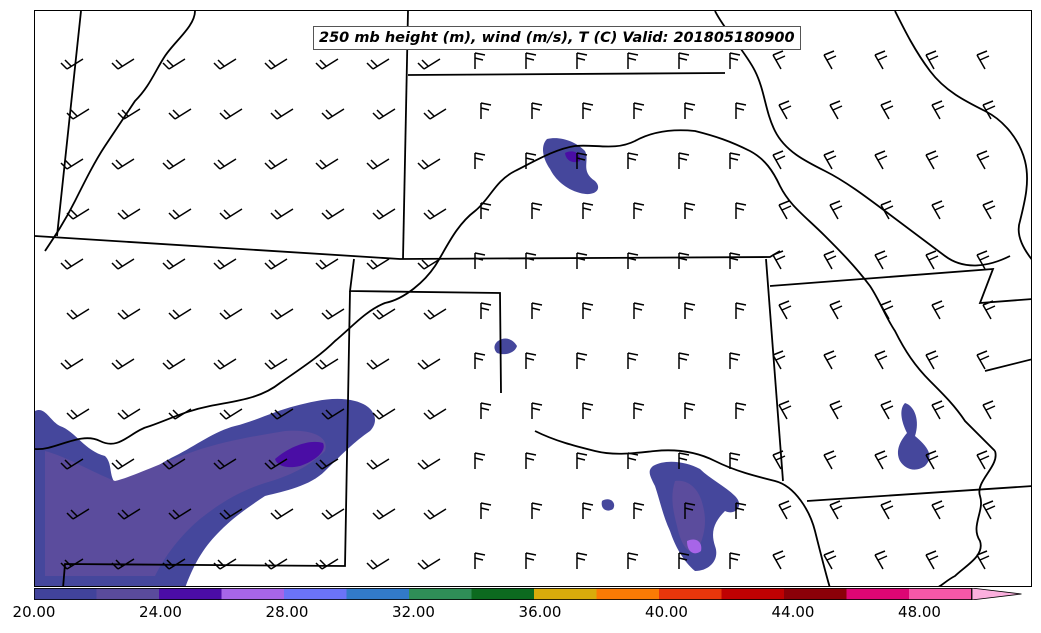  Describe the element at coordinates (688, 516) in the screenshot. I see `temperature-inner-texas` at that location.